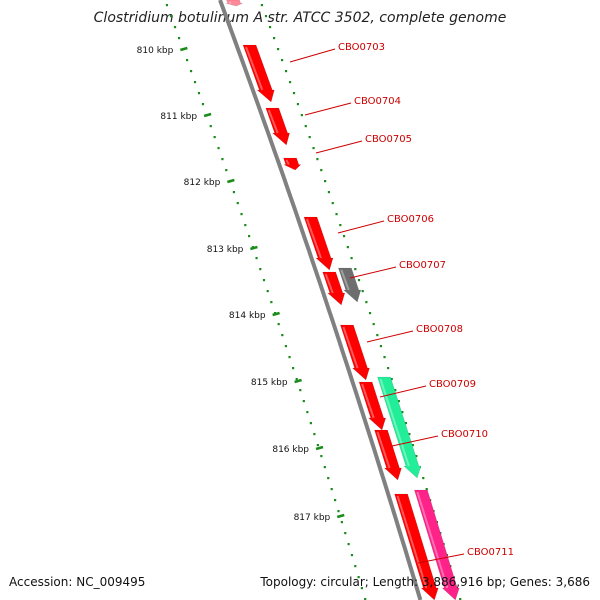 This screenshot has height=600, width=600. What do you see at coordinates (350, 347) in the screenshot?
I see `gene-arrow-cbo0708-shade` at bounding box center [350, 347].